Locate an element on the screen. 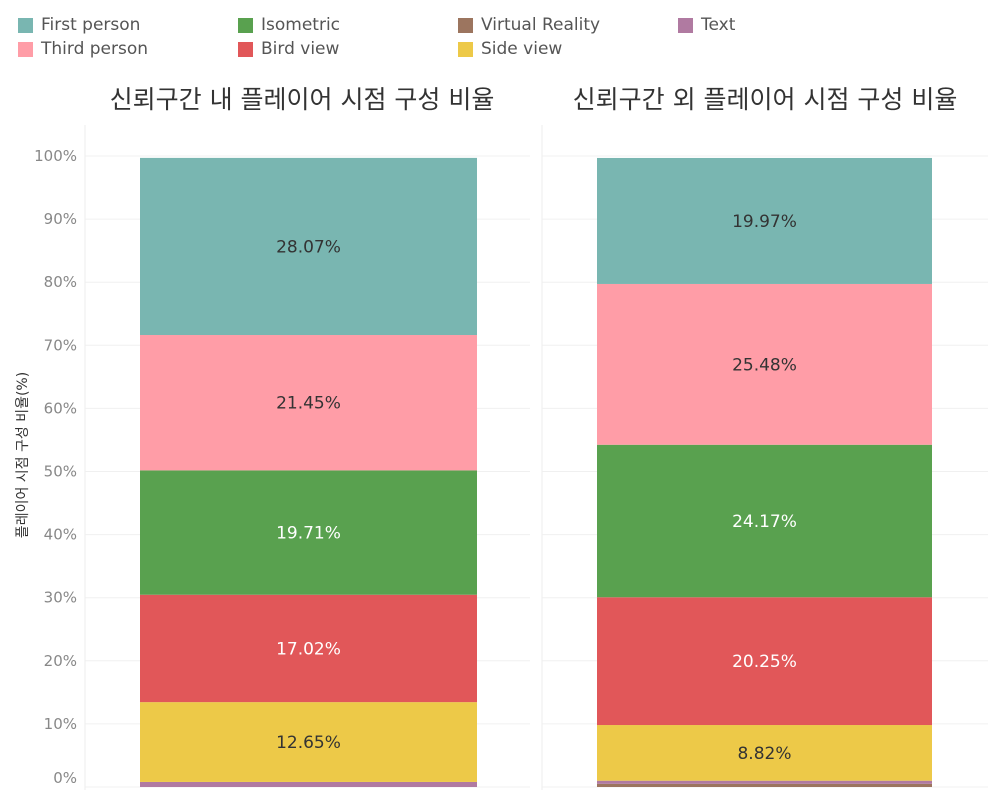 The width and height of the screenshot is (1000, 800). y-tick-label: 100% is located at coordinates (55, 156).